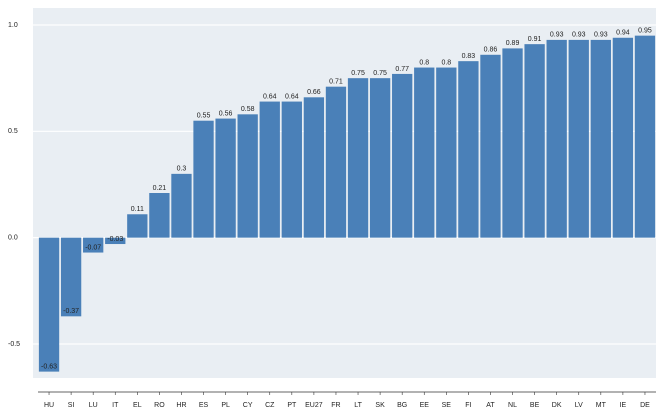  Describe the element at coordinates (204, 116) in the screenshot. I see `data-label: 0.55` at that location.